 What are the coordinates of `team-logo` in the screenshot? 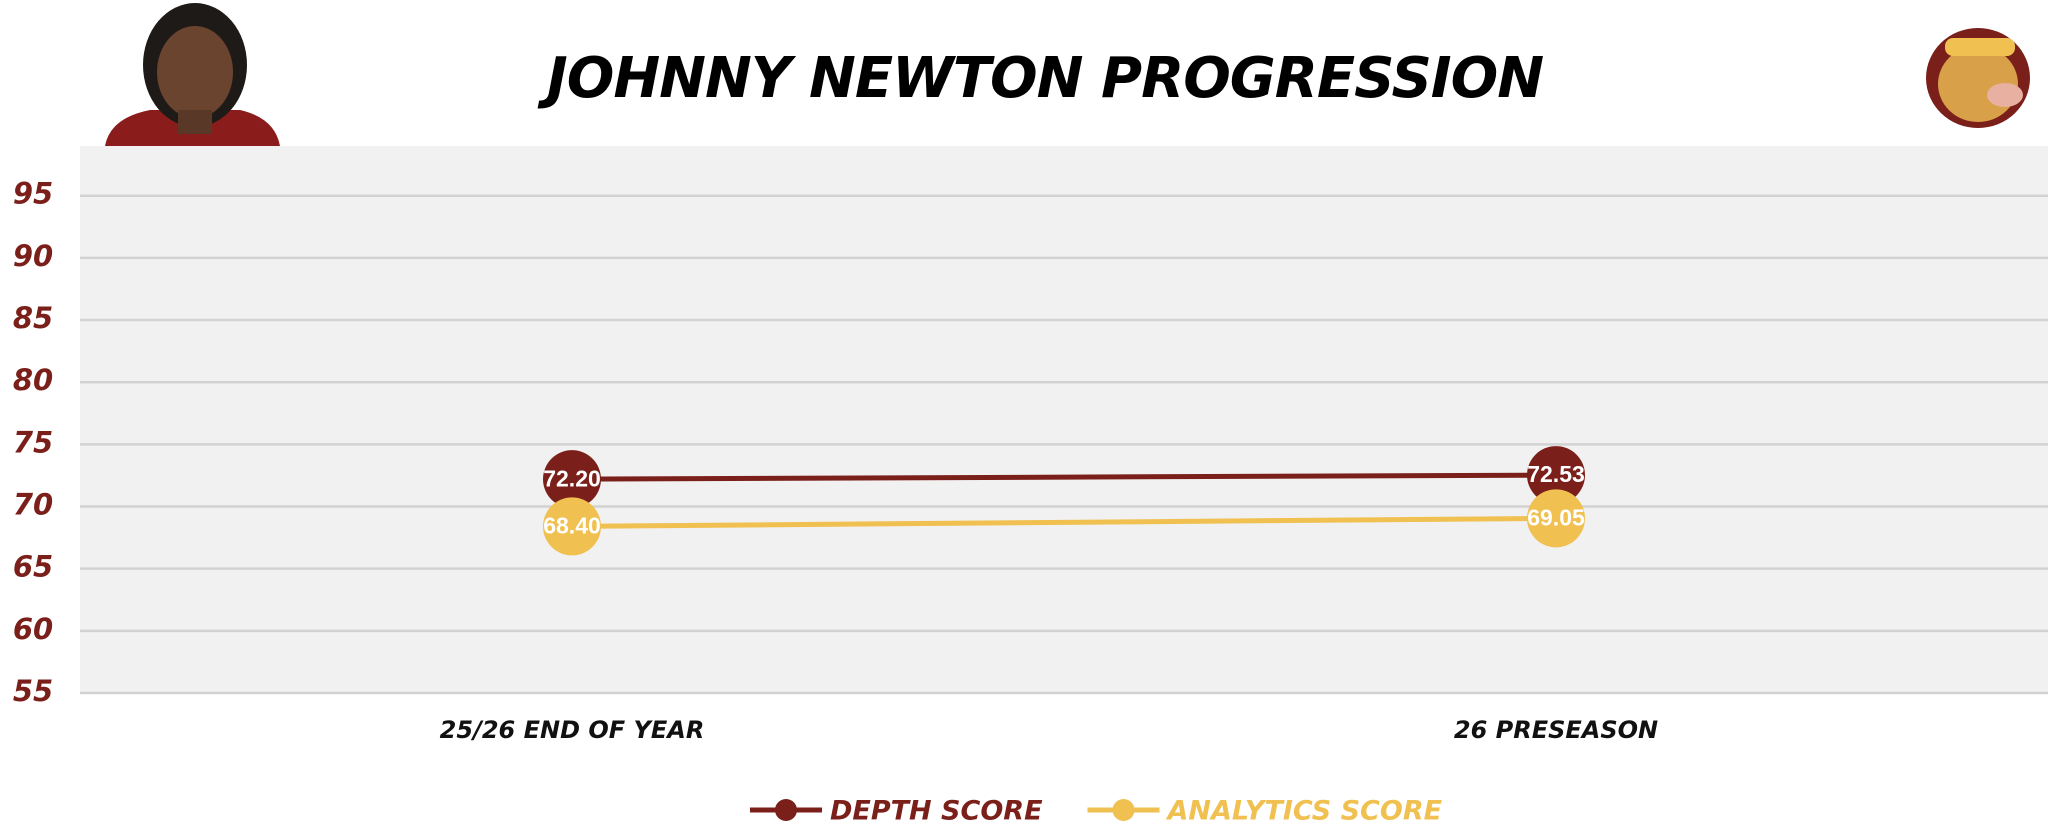 It's located at (1978, 78).